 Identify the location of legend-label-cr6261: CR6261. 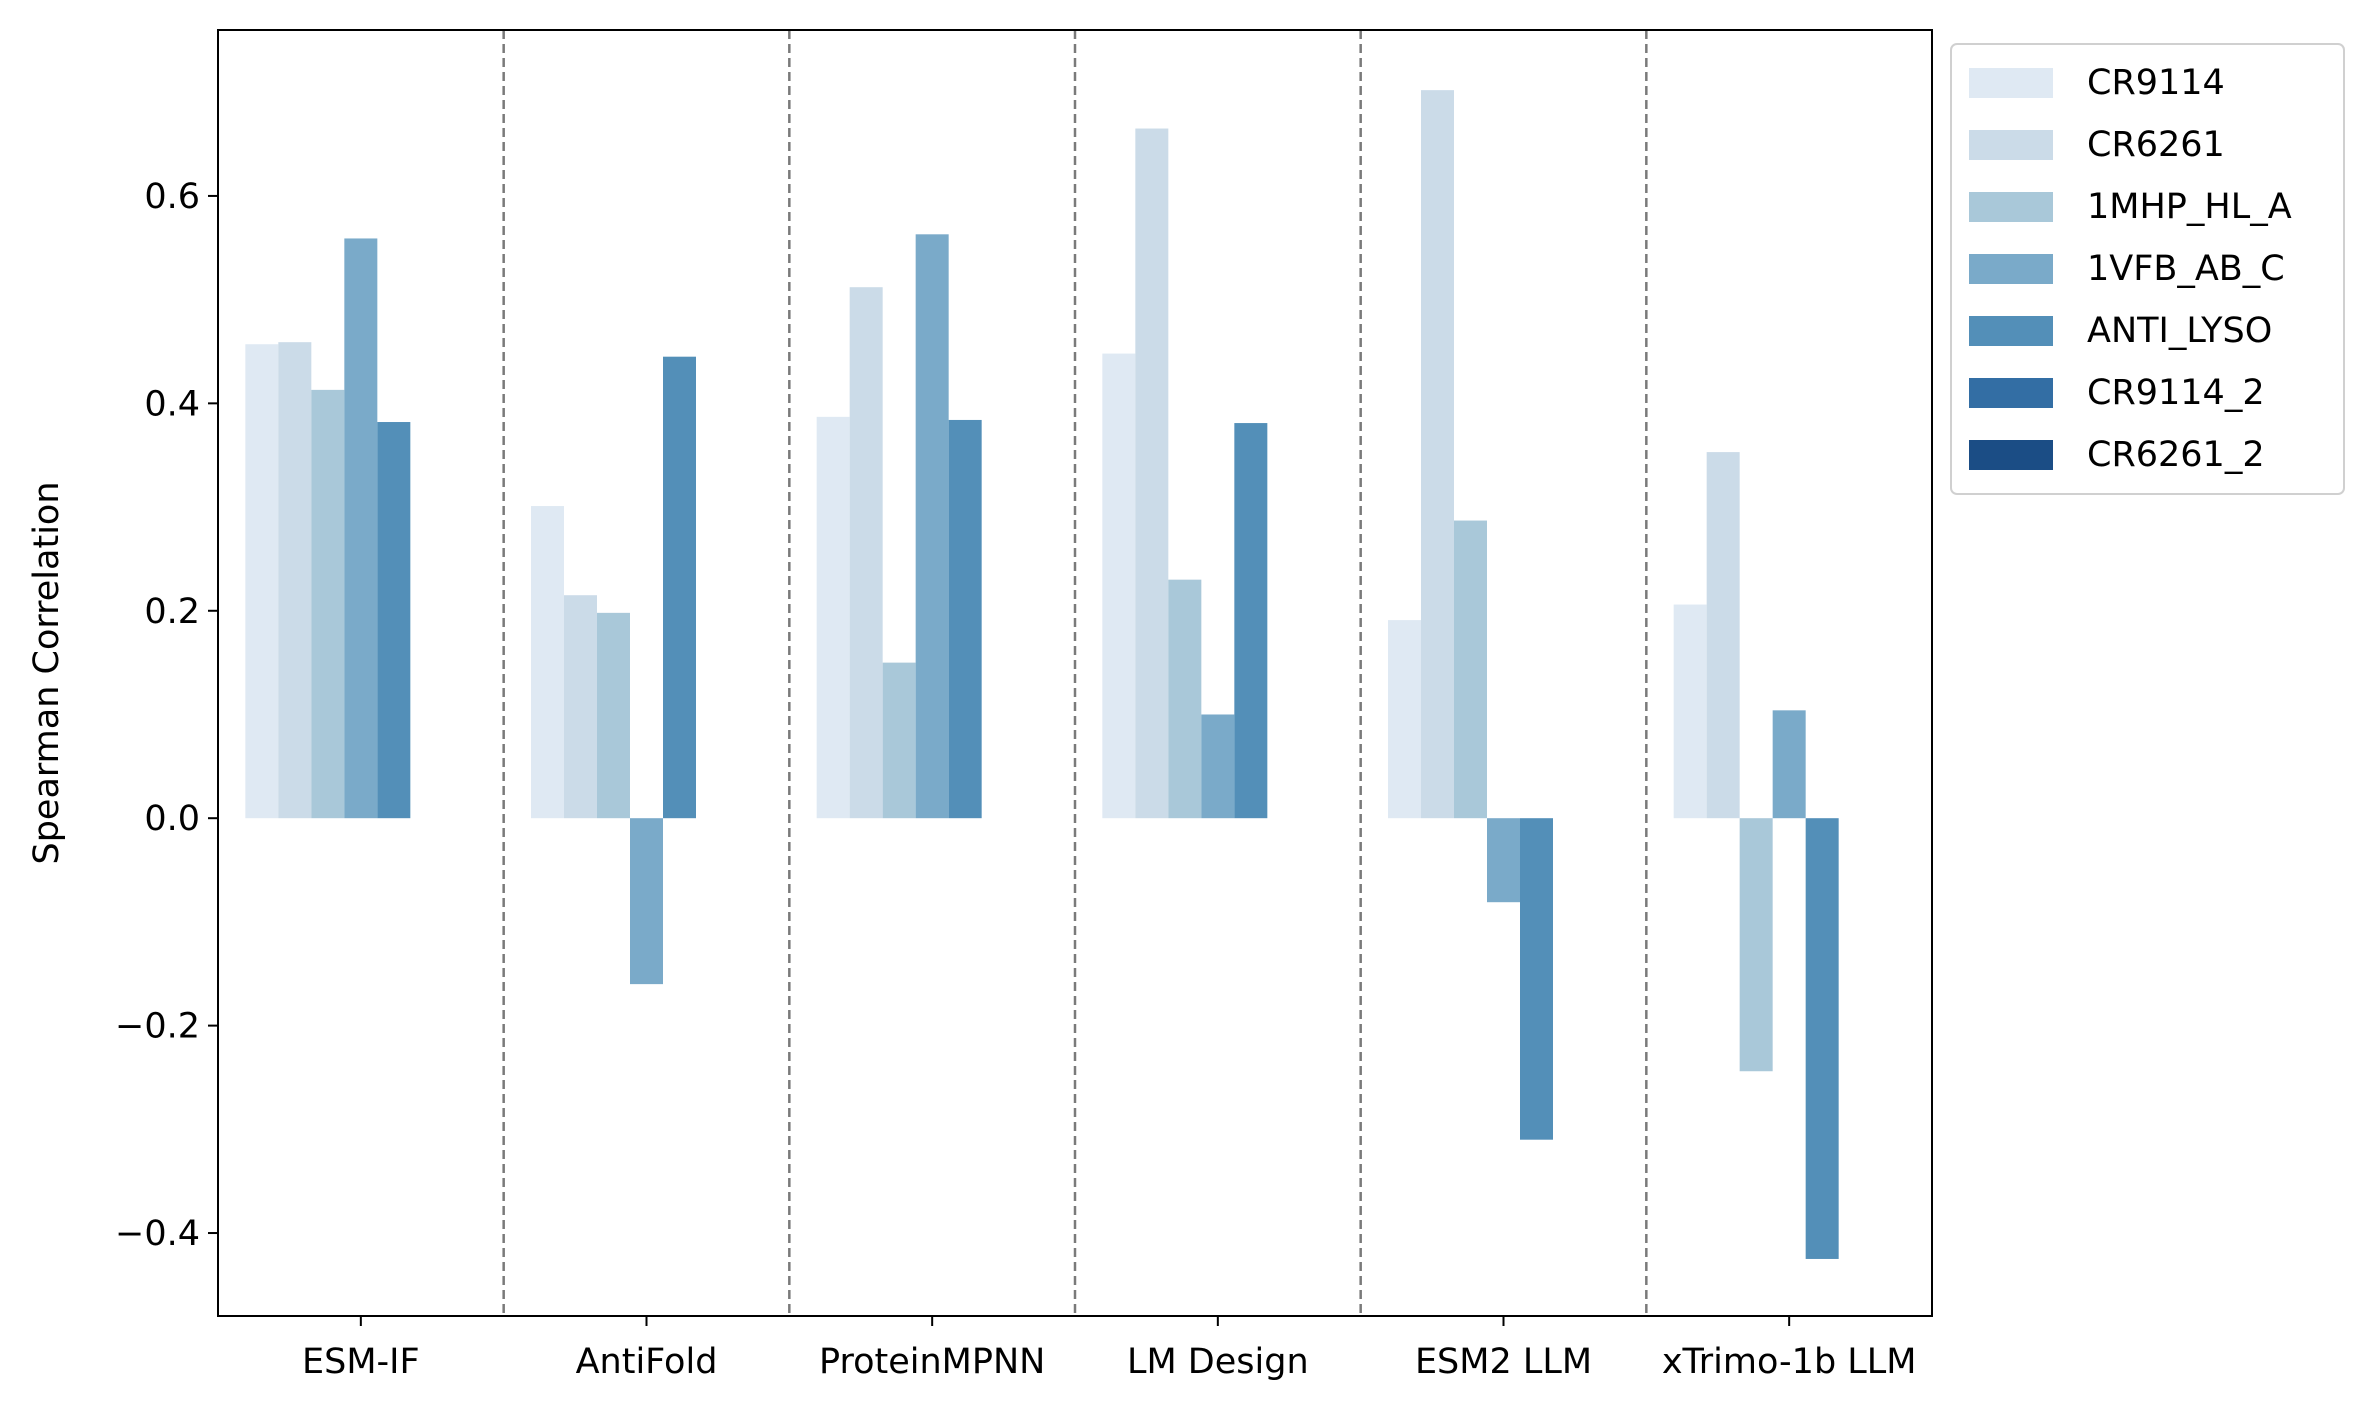
(2156, 145).